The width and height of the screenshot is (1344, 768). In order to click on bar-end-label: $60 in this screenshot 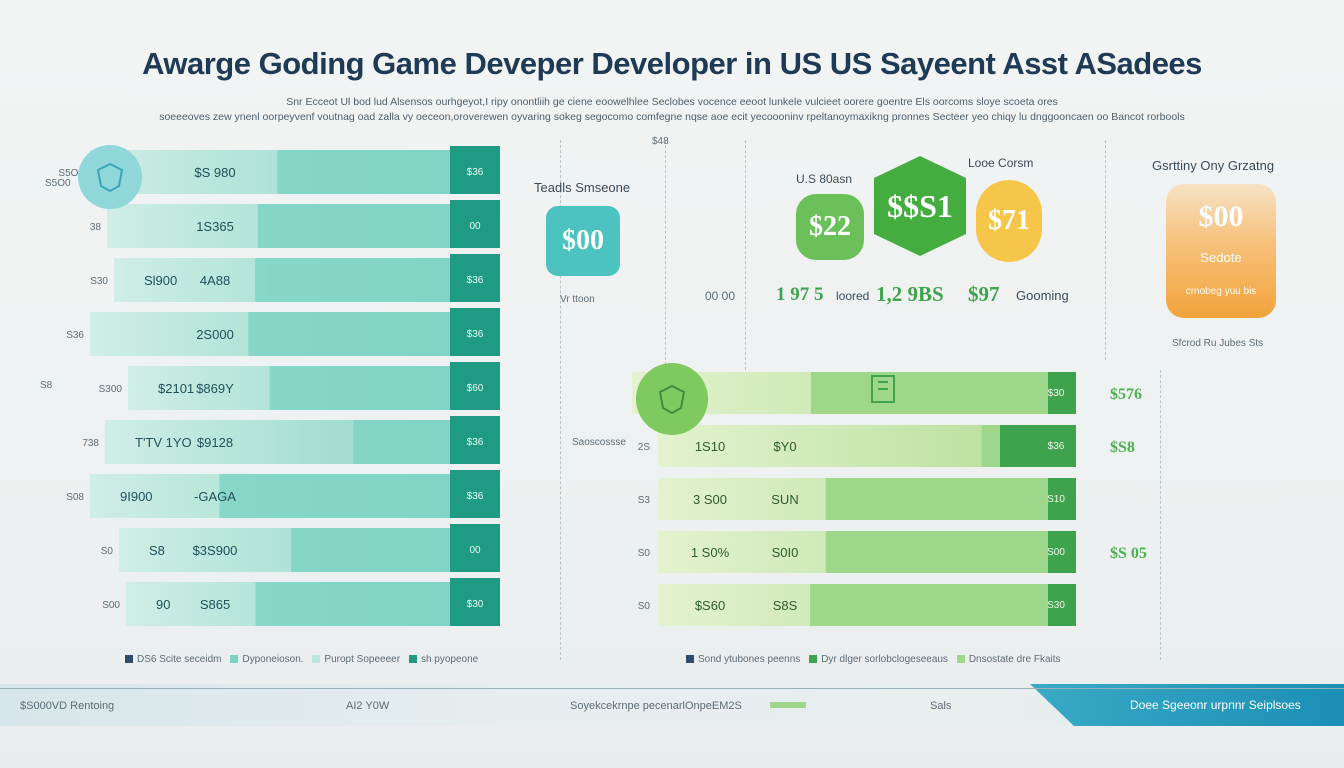, I will do `click(475, 388)`.